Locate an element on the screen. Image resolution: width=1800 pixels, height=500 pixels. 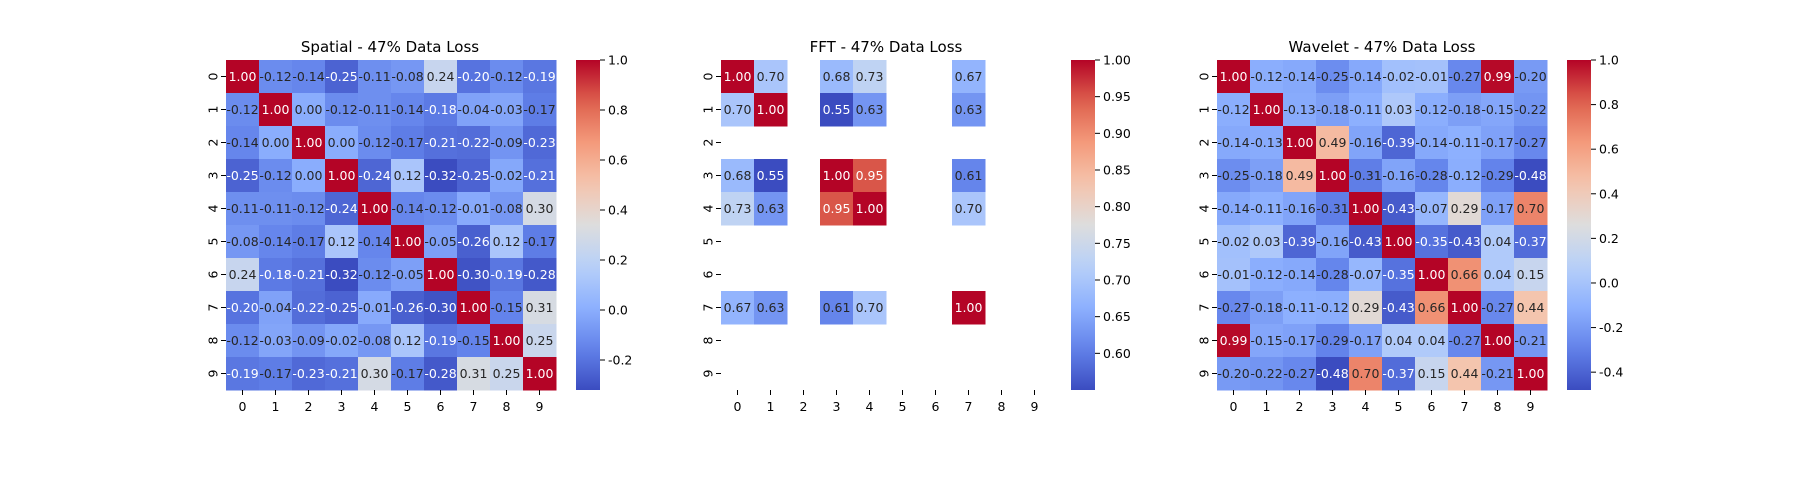
heatmap-cell-label: 0.29 is located at coordinates (1366, 307).